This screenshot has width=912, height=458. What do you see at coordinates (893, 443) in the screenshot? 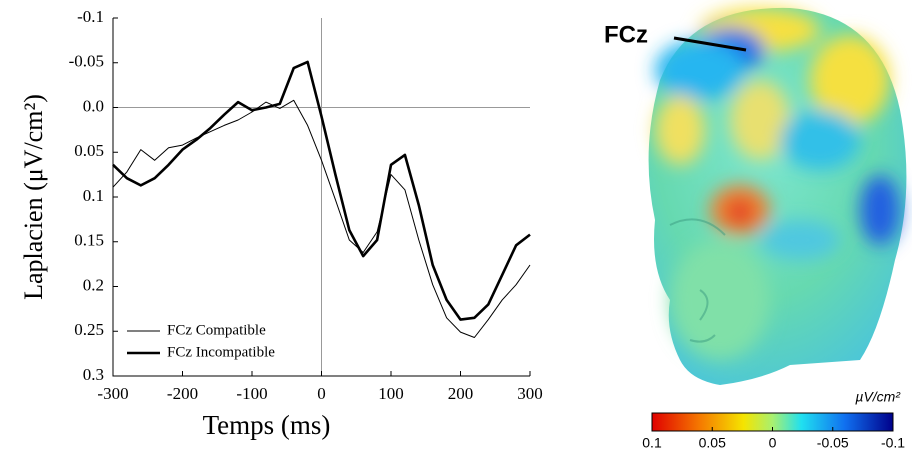
I see `colorbar-tick-label: -0.1` at bounding box center [893, 443].